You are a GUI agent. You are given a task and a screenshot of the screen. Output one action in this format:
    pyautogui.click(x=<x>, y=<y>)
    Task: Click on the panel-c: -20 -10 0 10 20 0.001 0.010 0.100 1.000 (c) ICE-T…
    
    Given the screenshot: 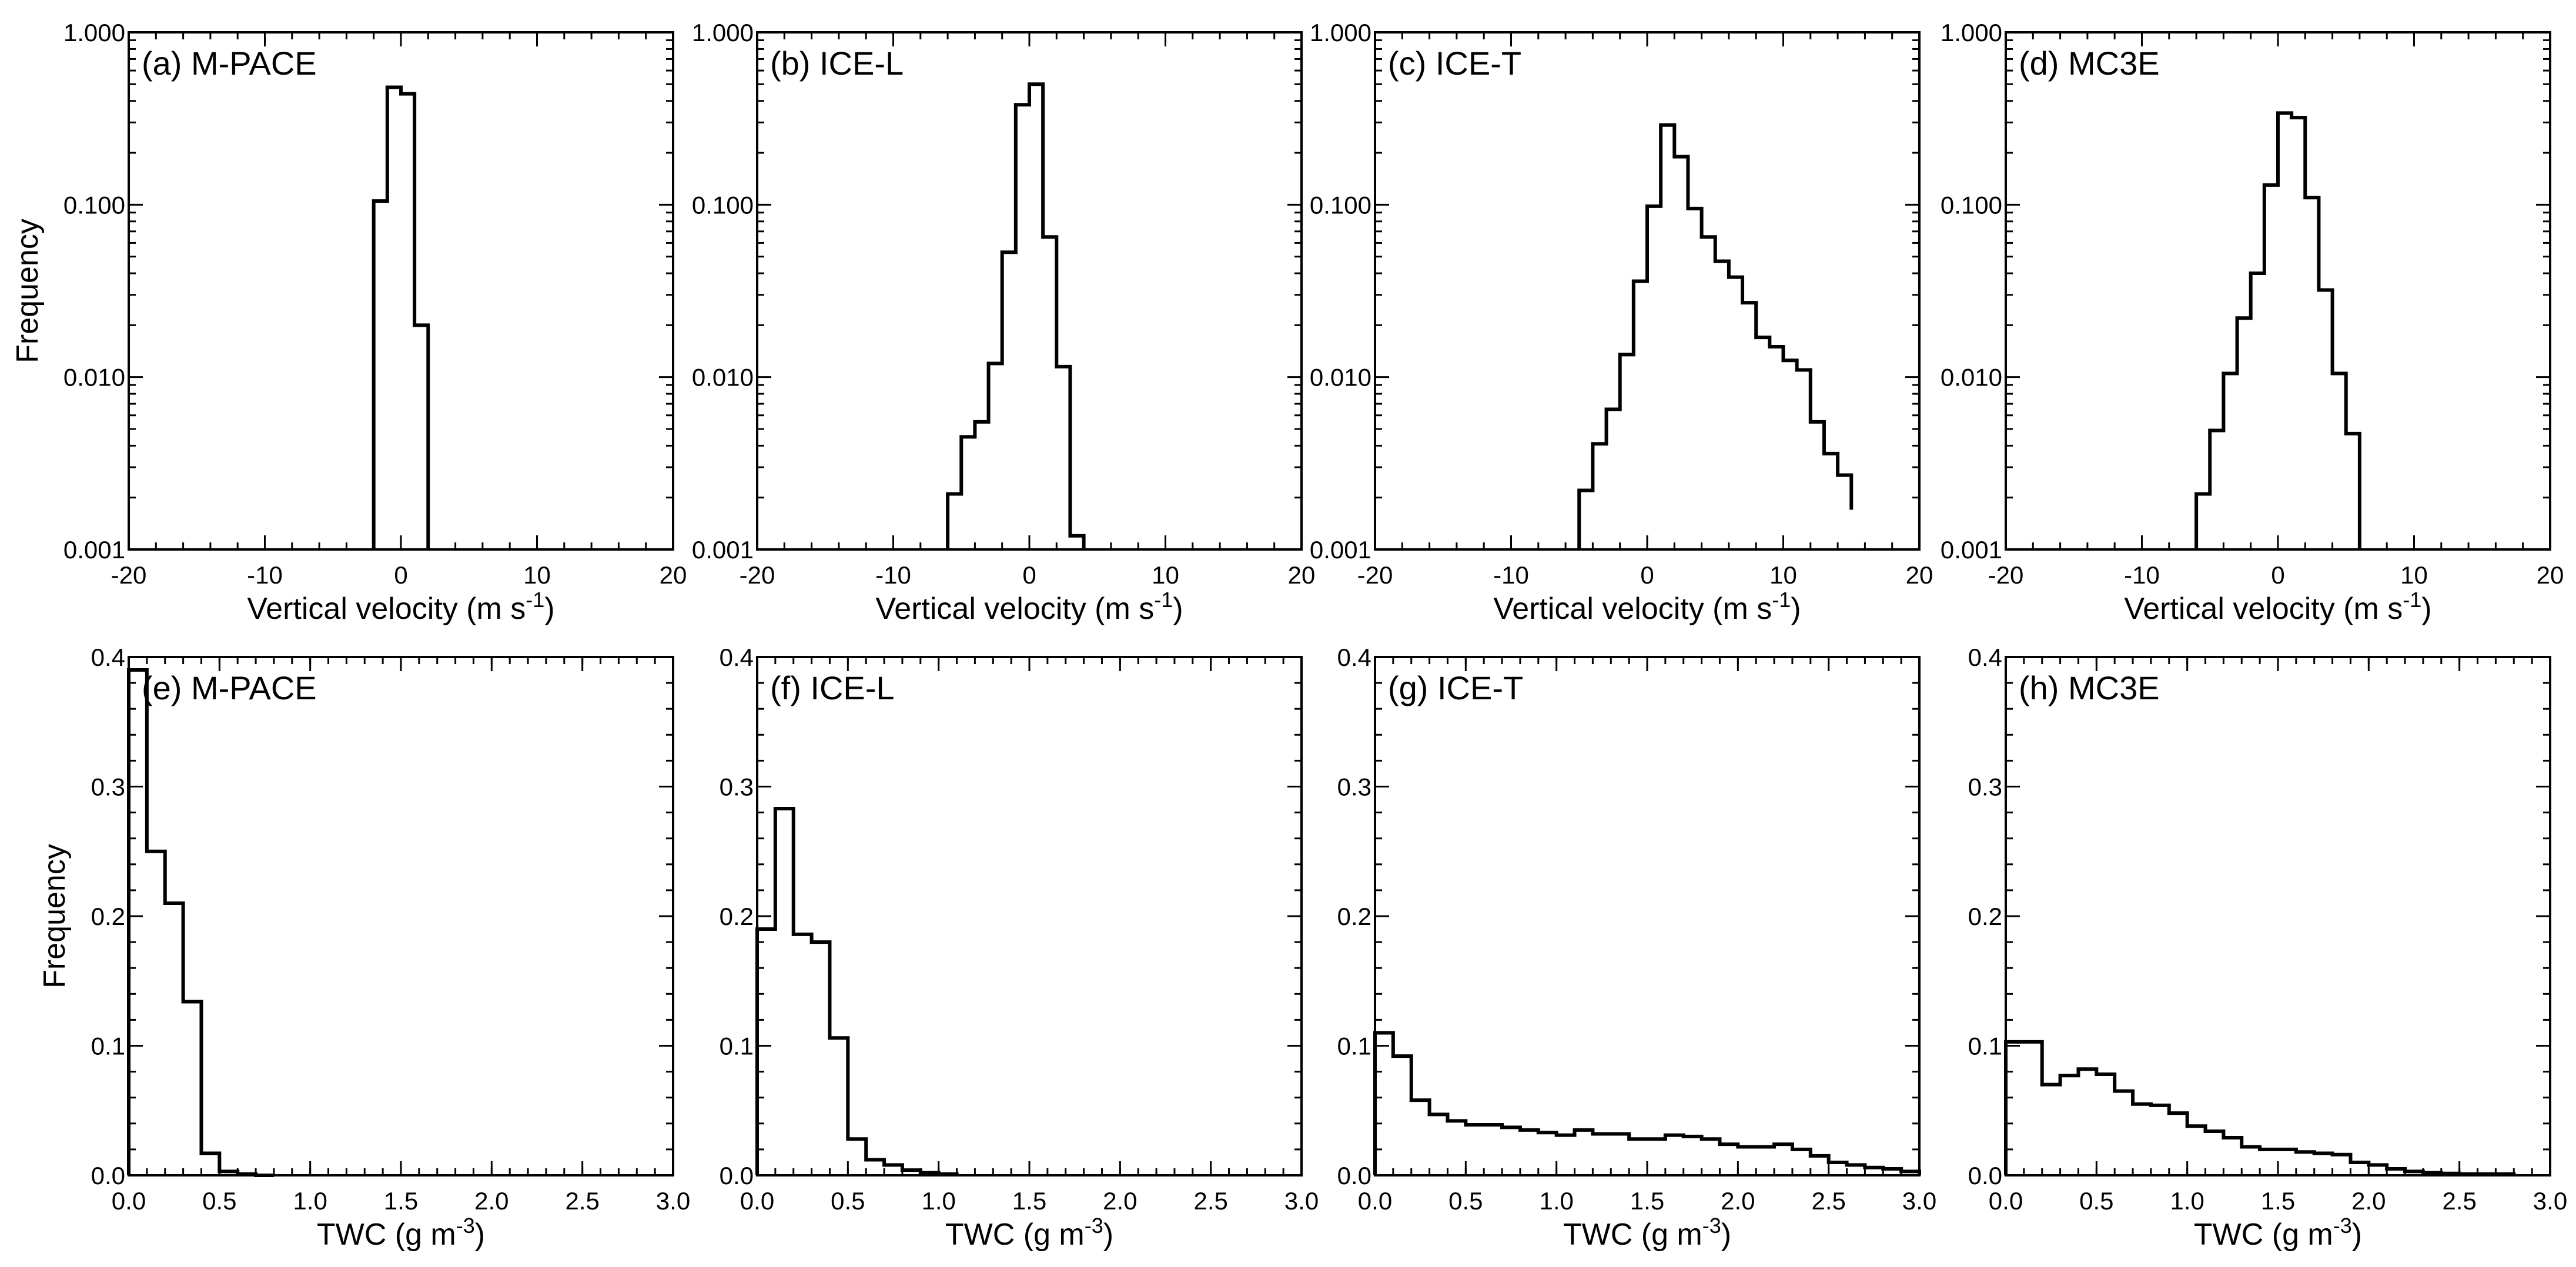 What is the action you would take?
    pyautogui.click(x=1621, y=322)
    